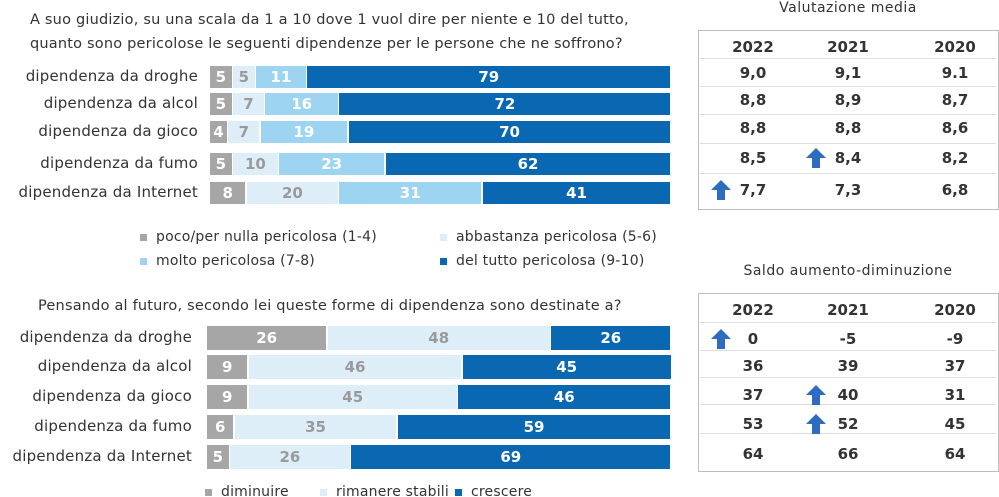 This screenshot has width=999, height=497. I want to click on table-cell: -5, so click(848, 339).